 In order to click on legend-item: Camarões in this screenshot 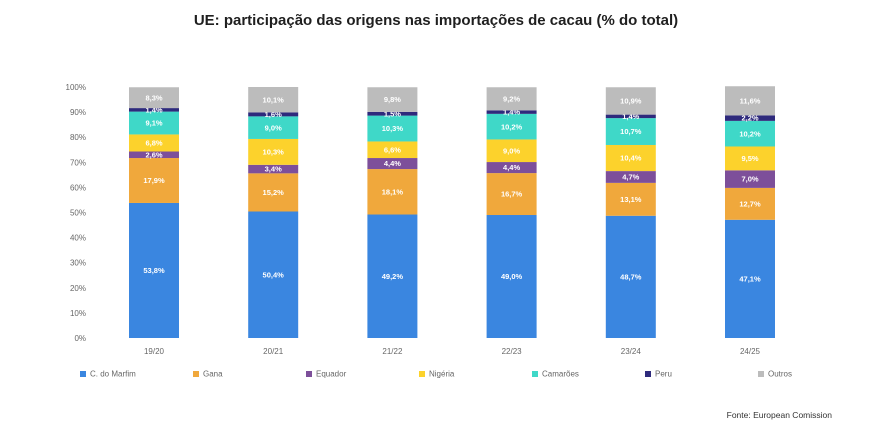, I will do `click(555, 373)`.